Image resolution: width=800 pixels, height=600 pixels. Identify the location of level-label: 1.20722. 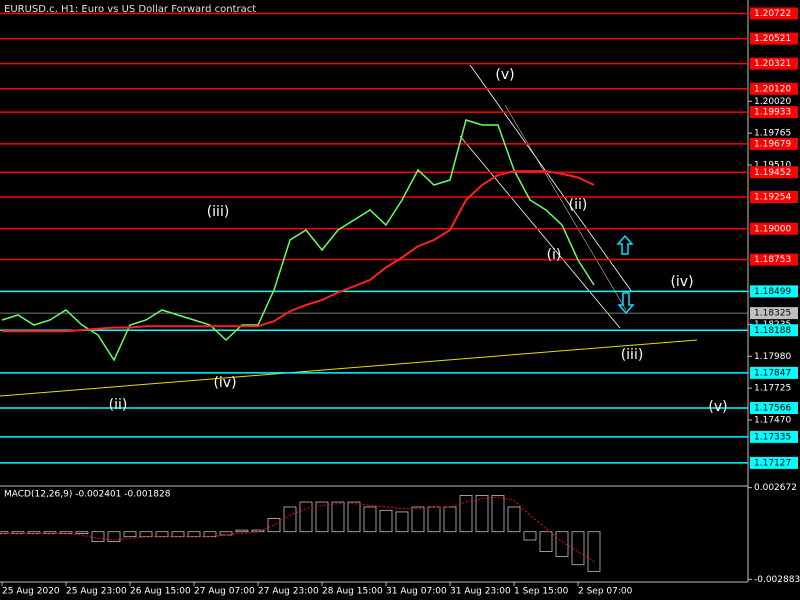
(772, 14).